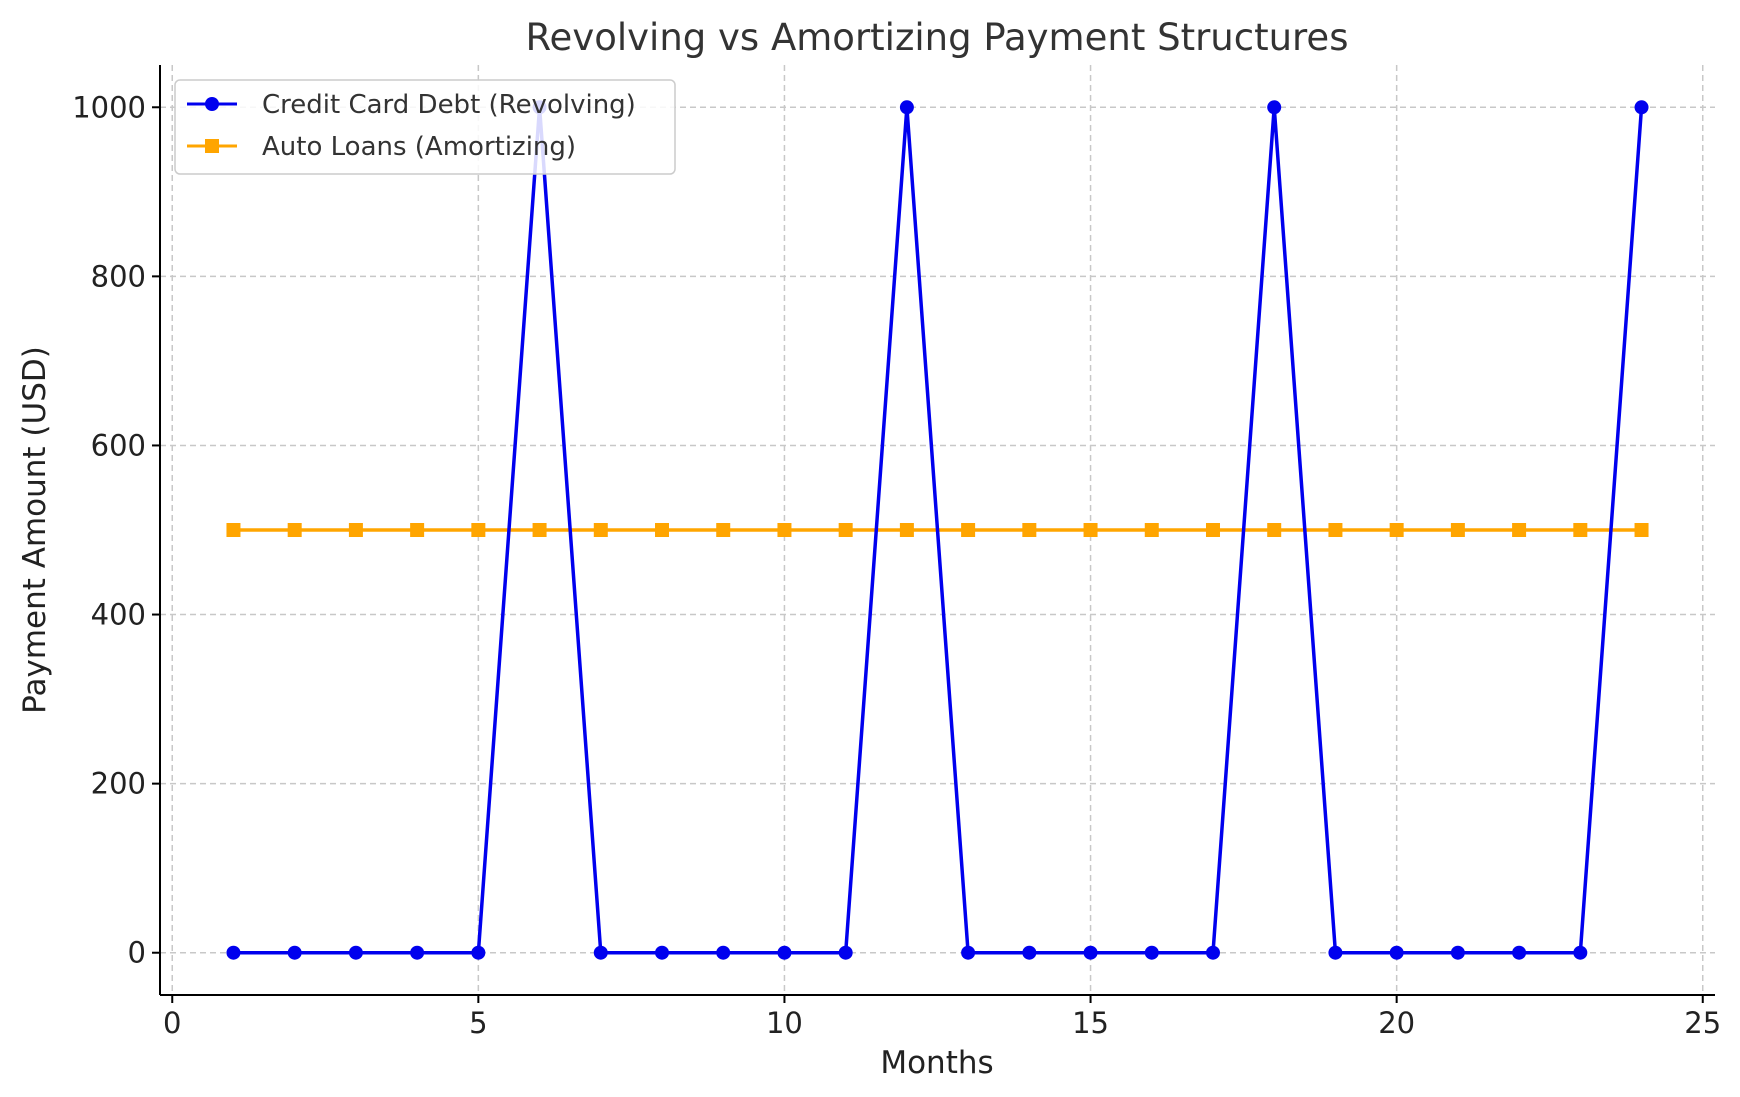 The image size is (1740, 1097). Describe the element at coordinates (118, 784) in the screenshot. I see `y-tick-label: 200` at that location.